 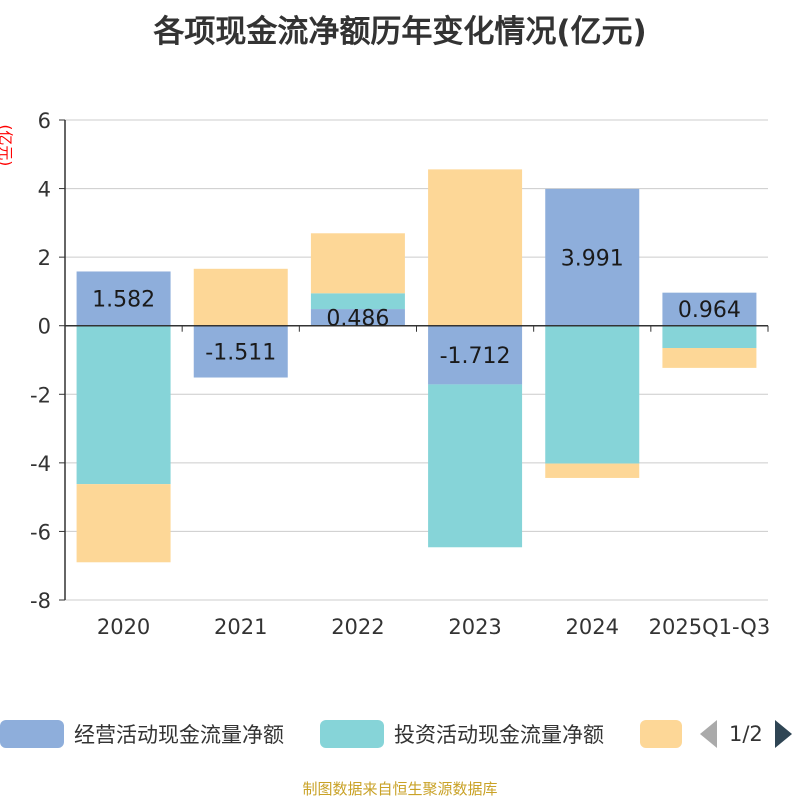 What do you see at coordinates (240, 627) in the screenshot?
I see `x-tick-label: 2021` at bounding box center [240, 627].